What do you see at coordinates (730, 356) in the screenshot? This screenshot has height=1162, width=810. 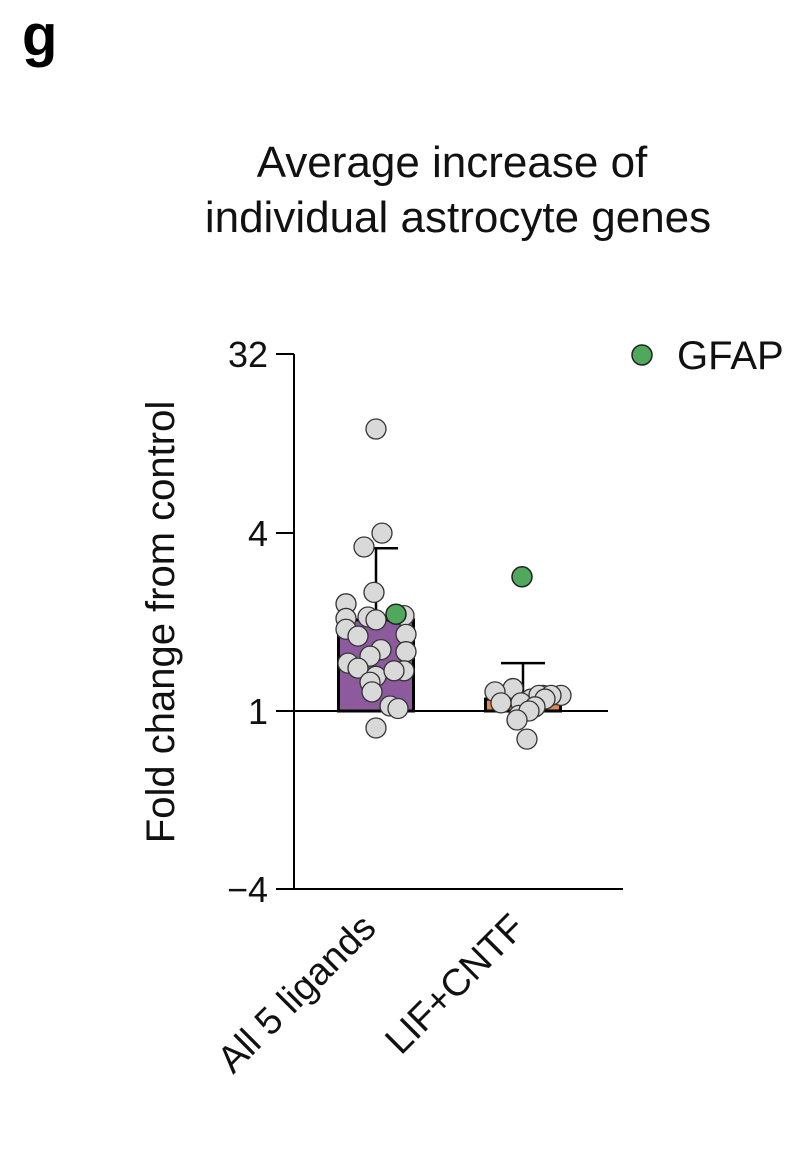 I see `legend-label-gfap: GFAP` at bounding box center [730, 356].